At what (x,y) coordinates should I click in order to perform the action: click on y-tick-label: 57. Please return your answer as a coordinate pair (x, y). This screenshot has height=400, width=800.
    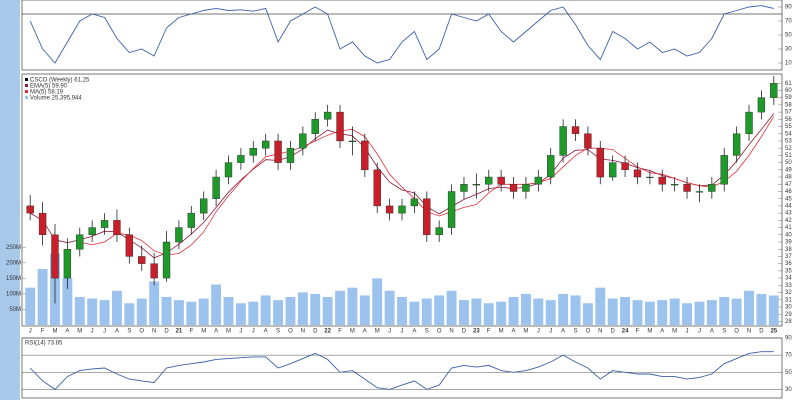
    Looking at the image, I should click on (788, 113).